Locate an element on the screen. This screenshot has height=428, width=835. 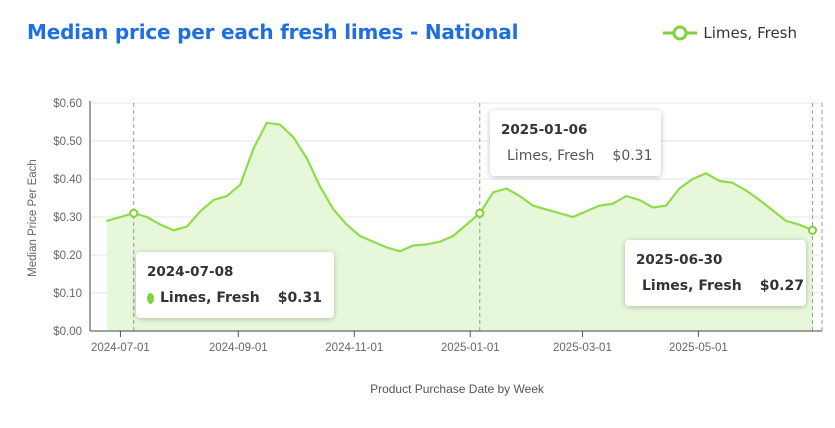
series-dot-icon is located at coordinates (150, 298).